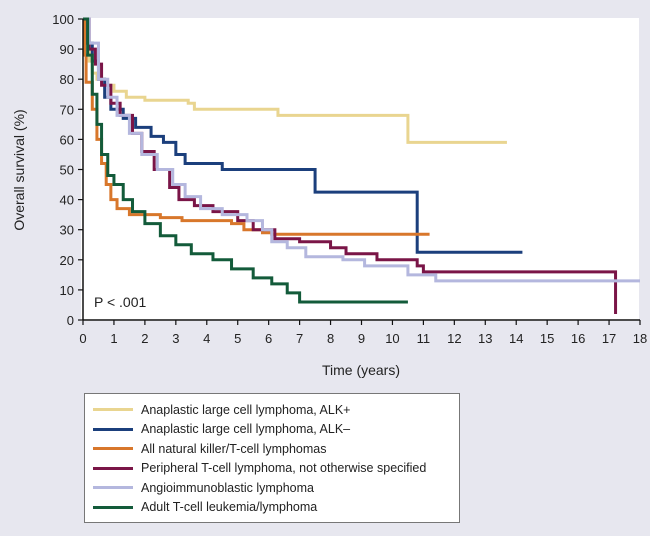 The width and height of the screenshot is (650, 536). What do you see at coordinates (299, 338) in the screenshot?
I see `x-tick-label: 7` at bounding box center [299, 338].